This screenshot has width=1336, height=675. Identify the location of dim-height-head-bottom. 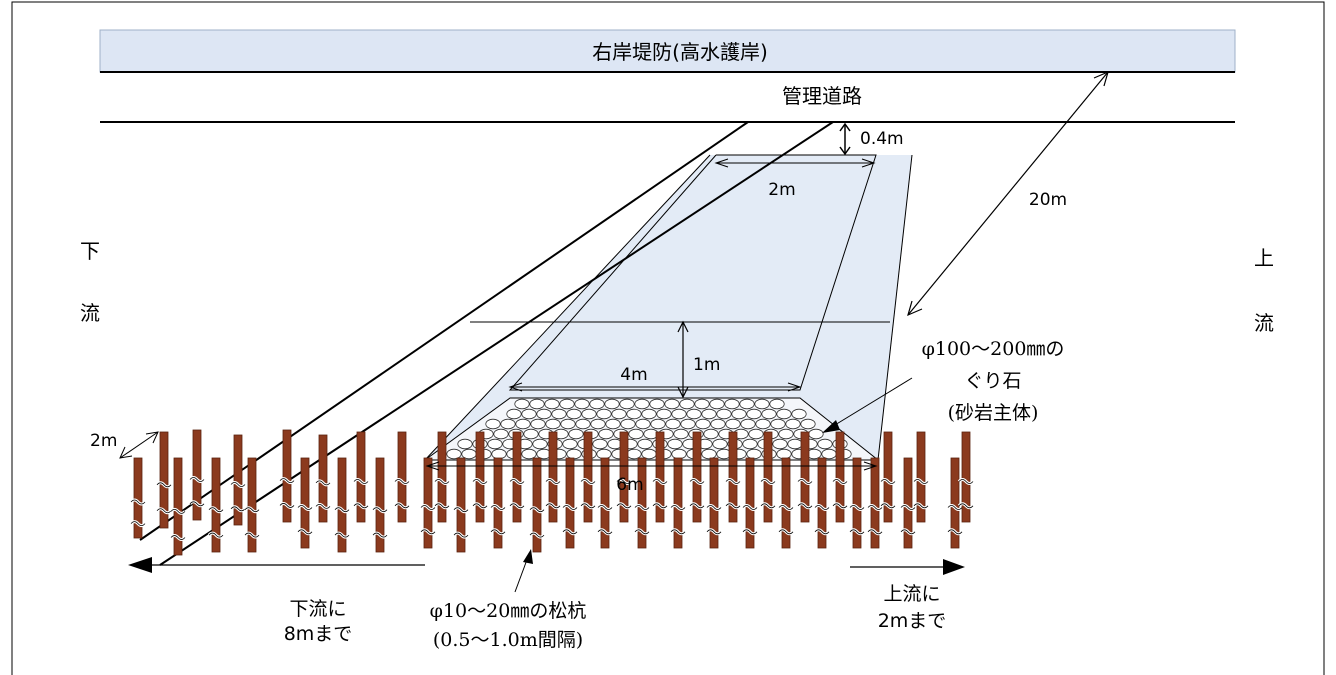
(683, 392).